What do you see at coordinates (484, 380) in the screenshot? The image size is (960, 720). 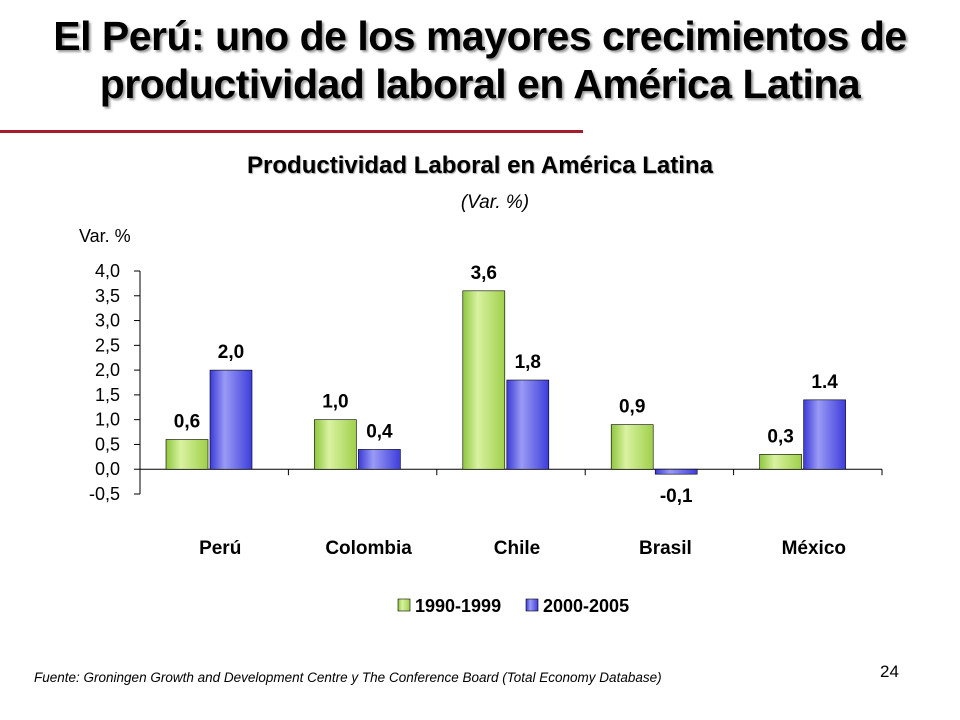 I see `bar-1990-1999-Chile` at bounding box center [484, 380].